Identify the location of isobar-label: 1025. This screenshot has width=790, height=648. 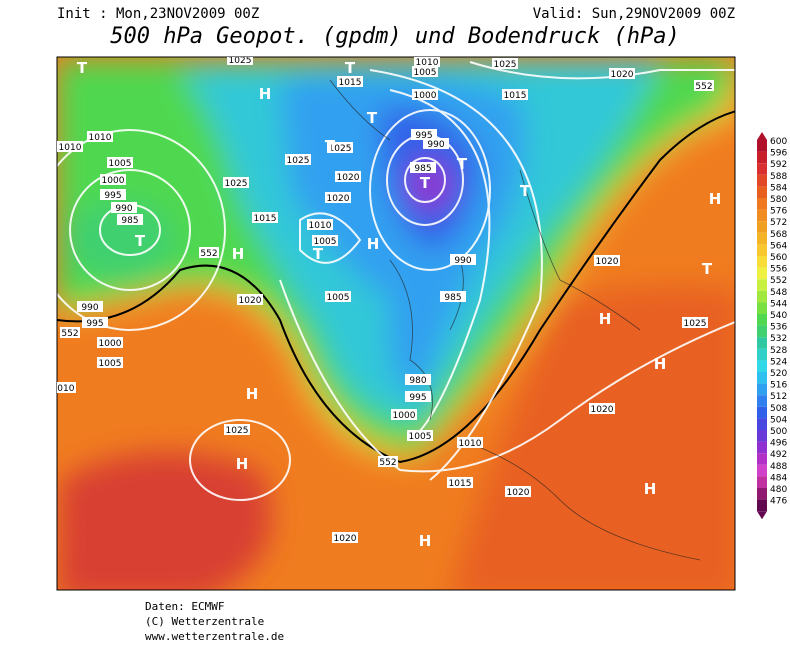
(695, 324).